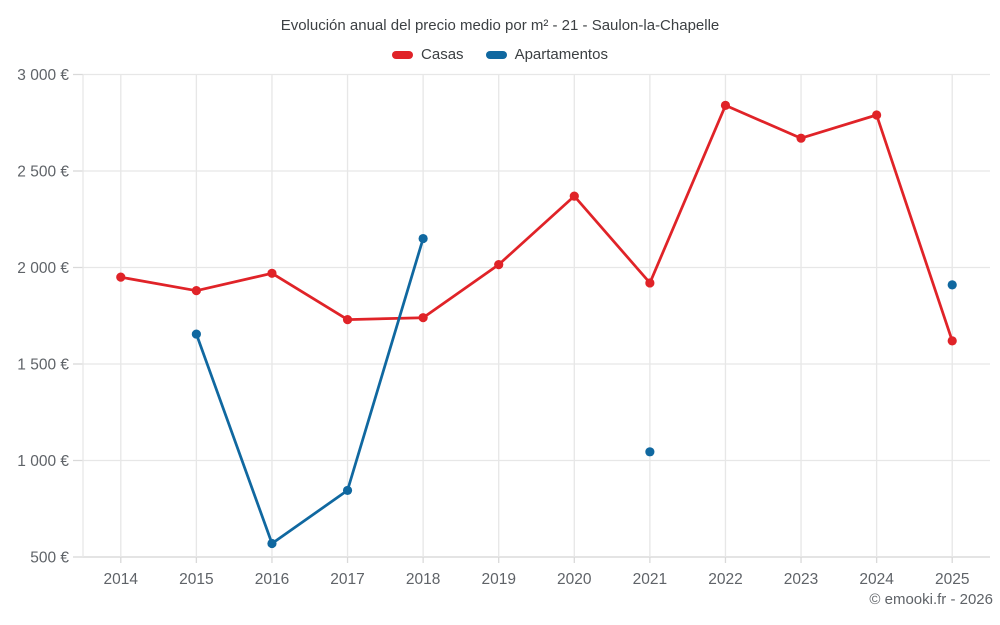  I want to click on x-tick-label: 2025, so click(952, 579).